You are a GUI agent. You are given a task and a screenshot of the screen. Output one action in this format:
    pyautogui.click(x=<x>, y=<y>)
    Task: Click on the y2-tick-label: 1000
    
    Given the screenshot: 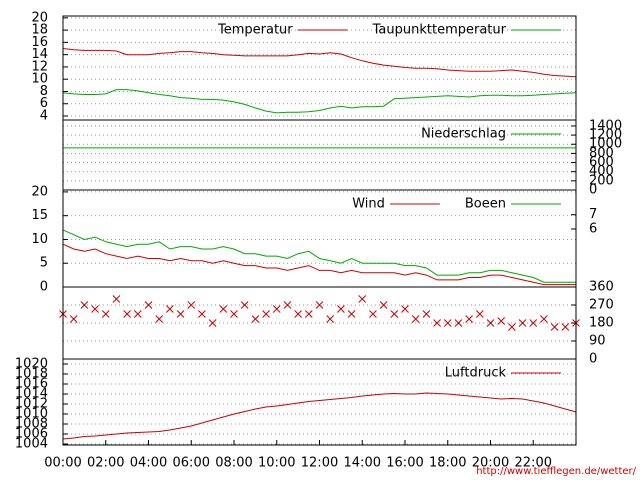 What is the action you would take?
    pyautogui.click(x=605, y=144)
    